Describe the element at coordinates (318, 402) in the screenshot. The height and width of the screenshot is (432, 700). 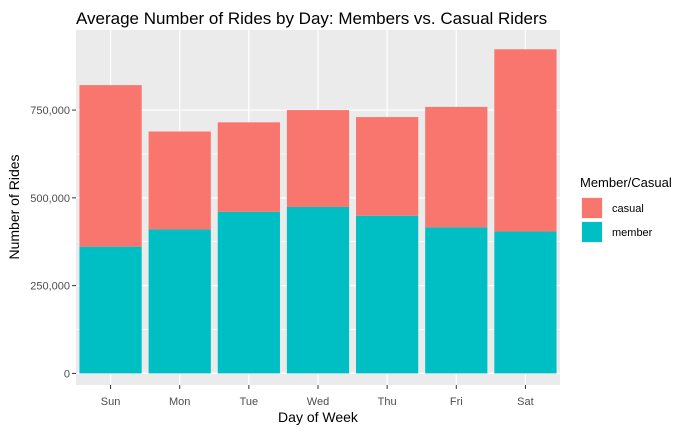
I see `x-tick-label: Wed` at that location.